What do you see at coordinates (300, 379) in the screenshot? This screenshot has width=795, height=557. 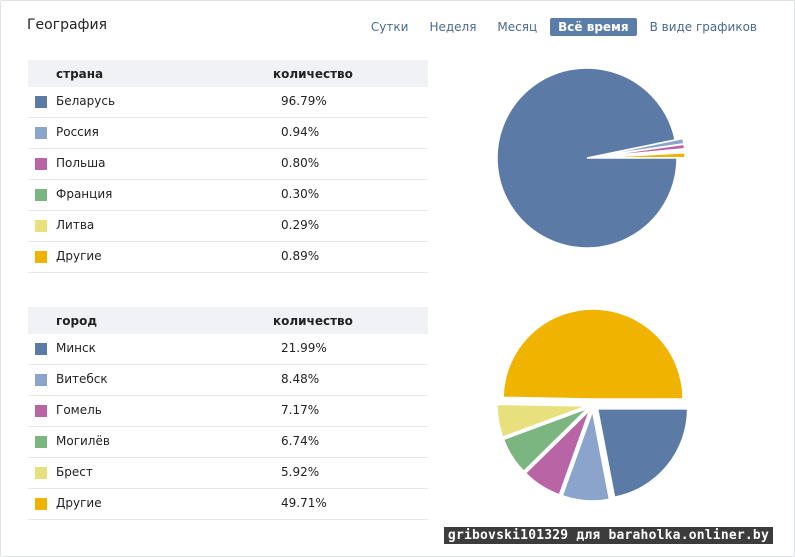 I see `city-share: 8.48%` at bounding box center [300, 379].